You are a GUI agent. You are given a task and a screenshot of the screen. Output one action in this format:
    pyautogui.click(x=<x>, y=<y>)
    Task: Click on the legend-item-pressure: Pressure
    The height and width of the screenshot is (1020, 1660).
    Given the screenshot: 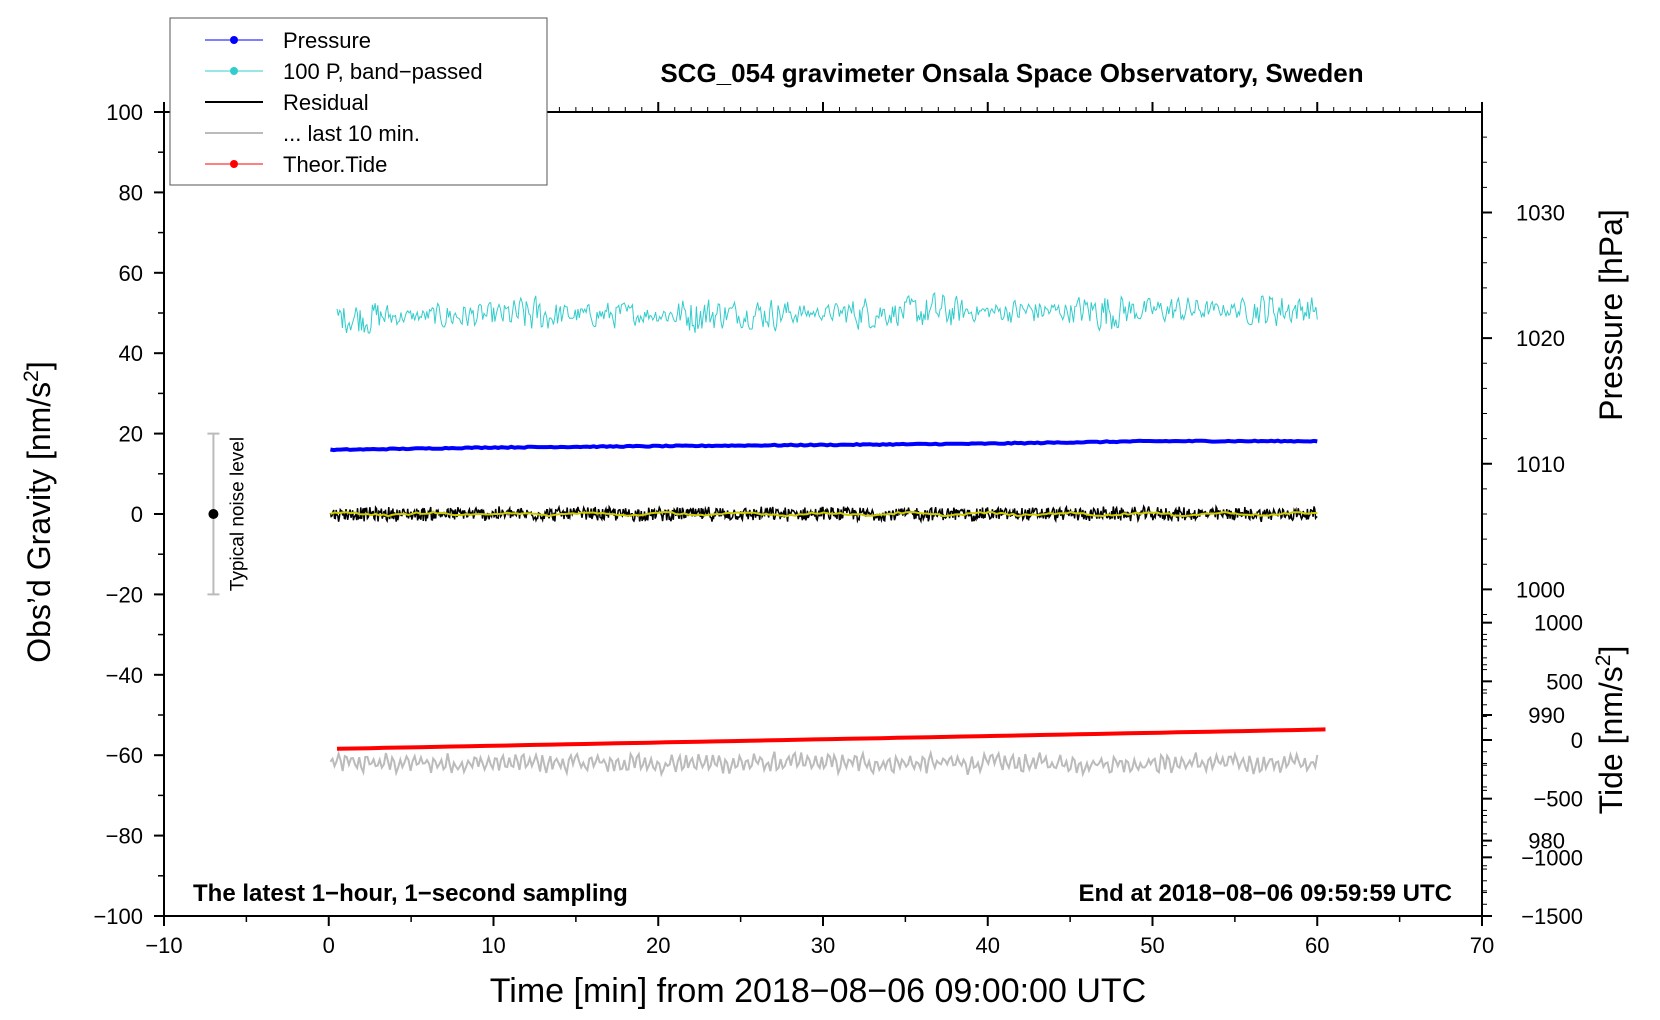 What is the action you would take?
    pyautogui.click(x=288, y=40)
    